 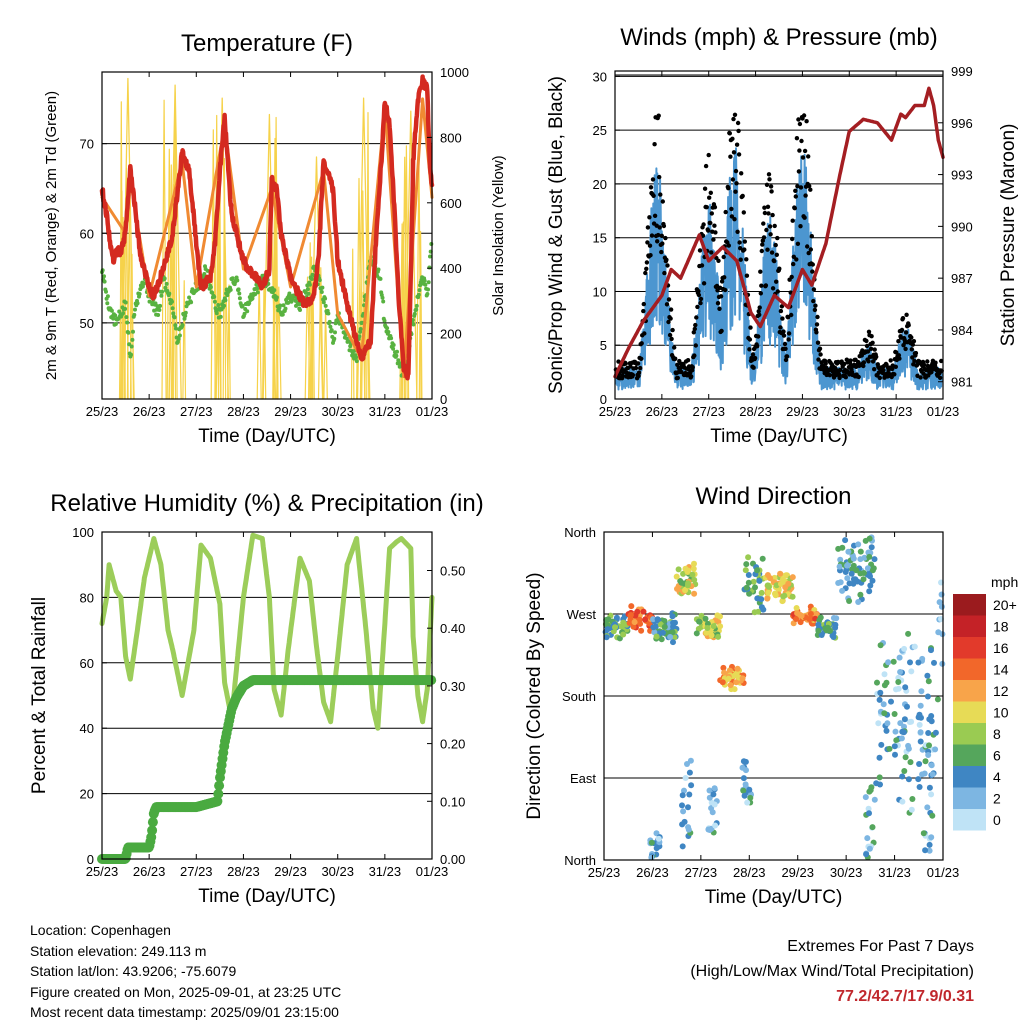 I want to click on precip-point, so click(x=152, y=830).